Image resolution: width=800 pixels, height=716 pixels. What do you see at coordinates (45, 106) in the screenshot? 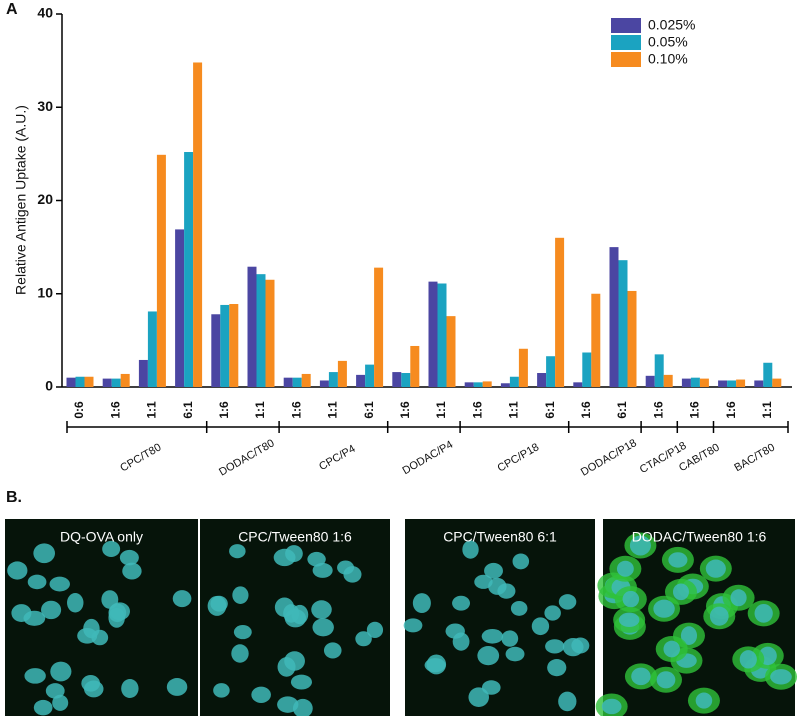
I see `y-tick-label: 30` at bounding box center [45, 106].